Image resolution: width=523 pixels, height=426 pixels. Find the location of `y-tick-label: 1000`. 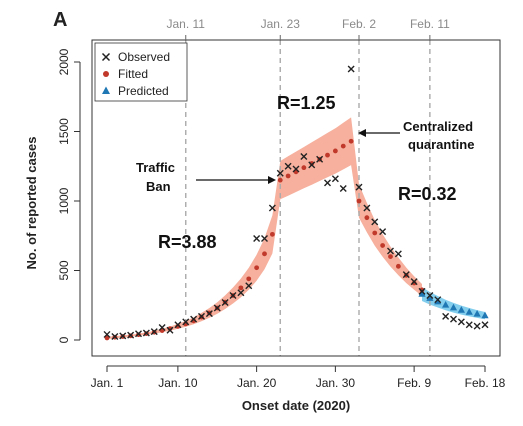

y-tick-label: 1000 is located at coordinates (64, 200).